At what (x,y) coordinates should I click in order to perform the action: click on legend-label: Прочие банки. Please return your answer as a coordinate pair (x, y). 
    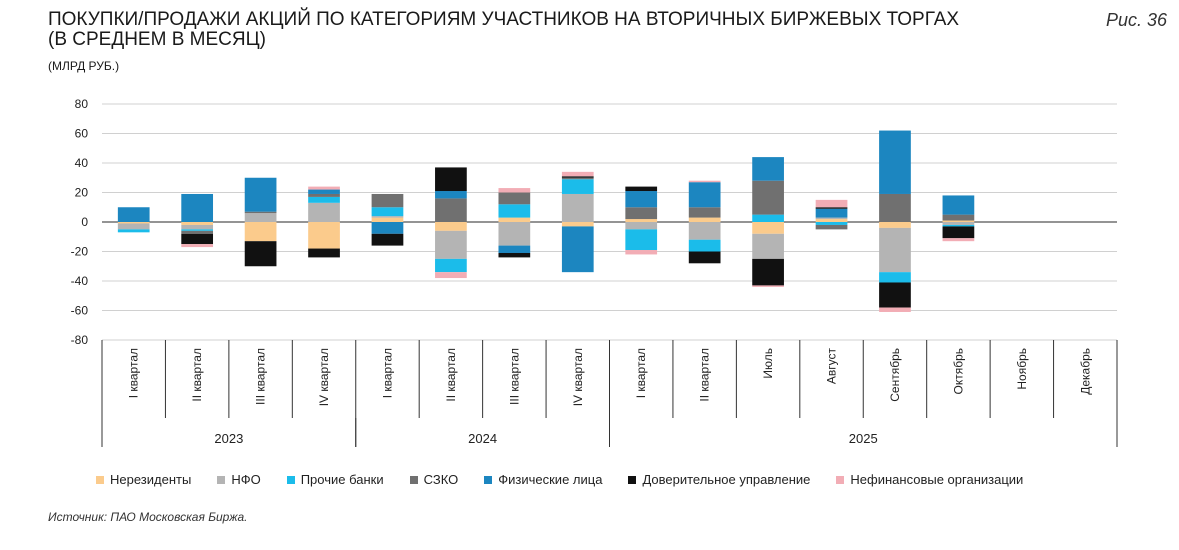
    Looking at the image, I should click on (342, 479).